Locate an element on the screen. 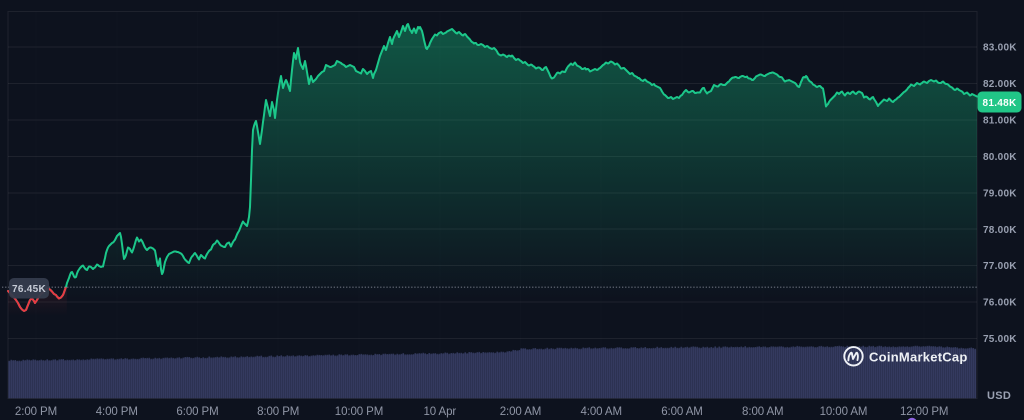  svg-text: 4:00 PM is located at coordinates (117, 412).